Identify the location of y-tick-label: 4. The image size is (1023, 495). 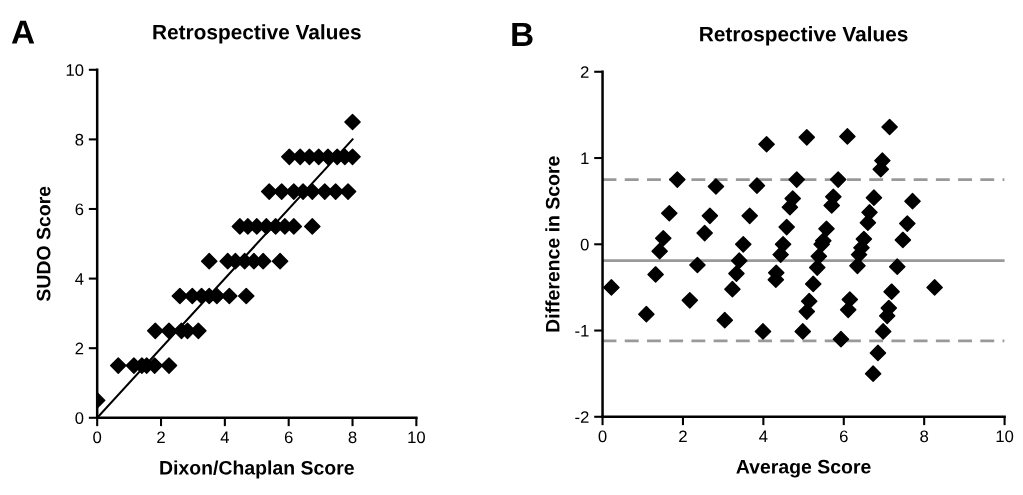
(79, 279).